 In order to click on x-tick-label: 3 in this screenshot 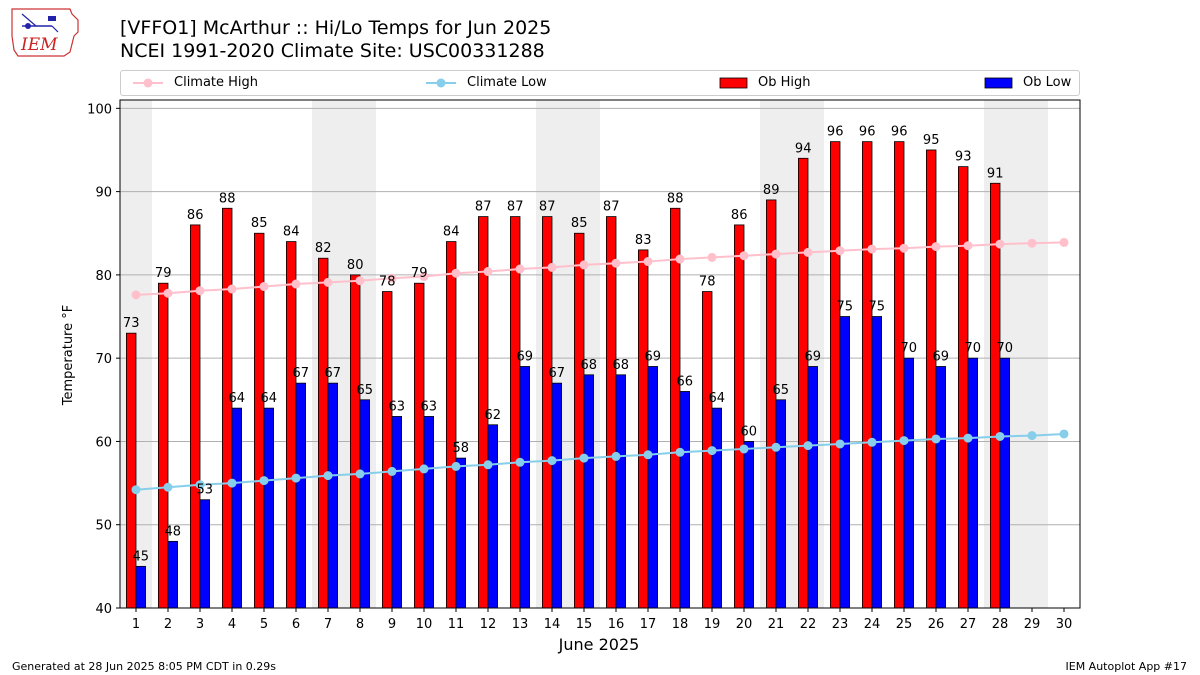, I will do `click(200, 624)`.